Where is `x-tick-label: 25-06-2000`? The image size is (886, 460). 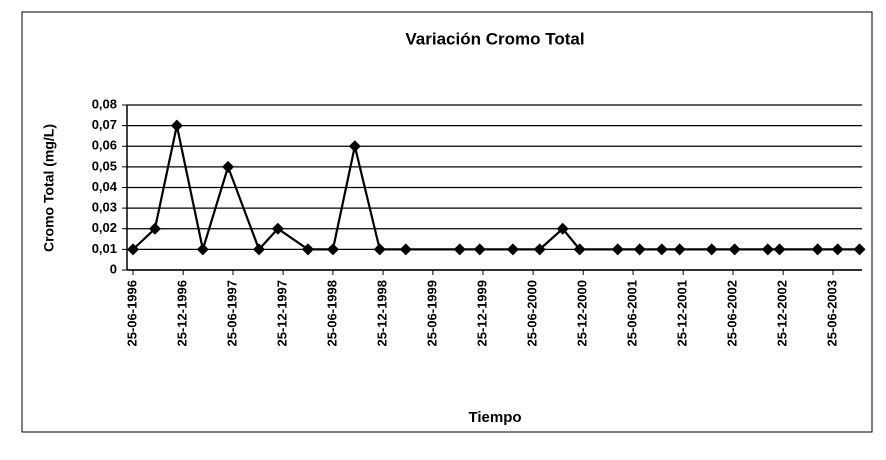
x-tick-label: 25-06-2000 is located at coordinates (532, 313).